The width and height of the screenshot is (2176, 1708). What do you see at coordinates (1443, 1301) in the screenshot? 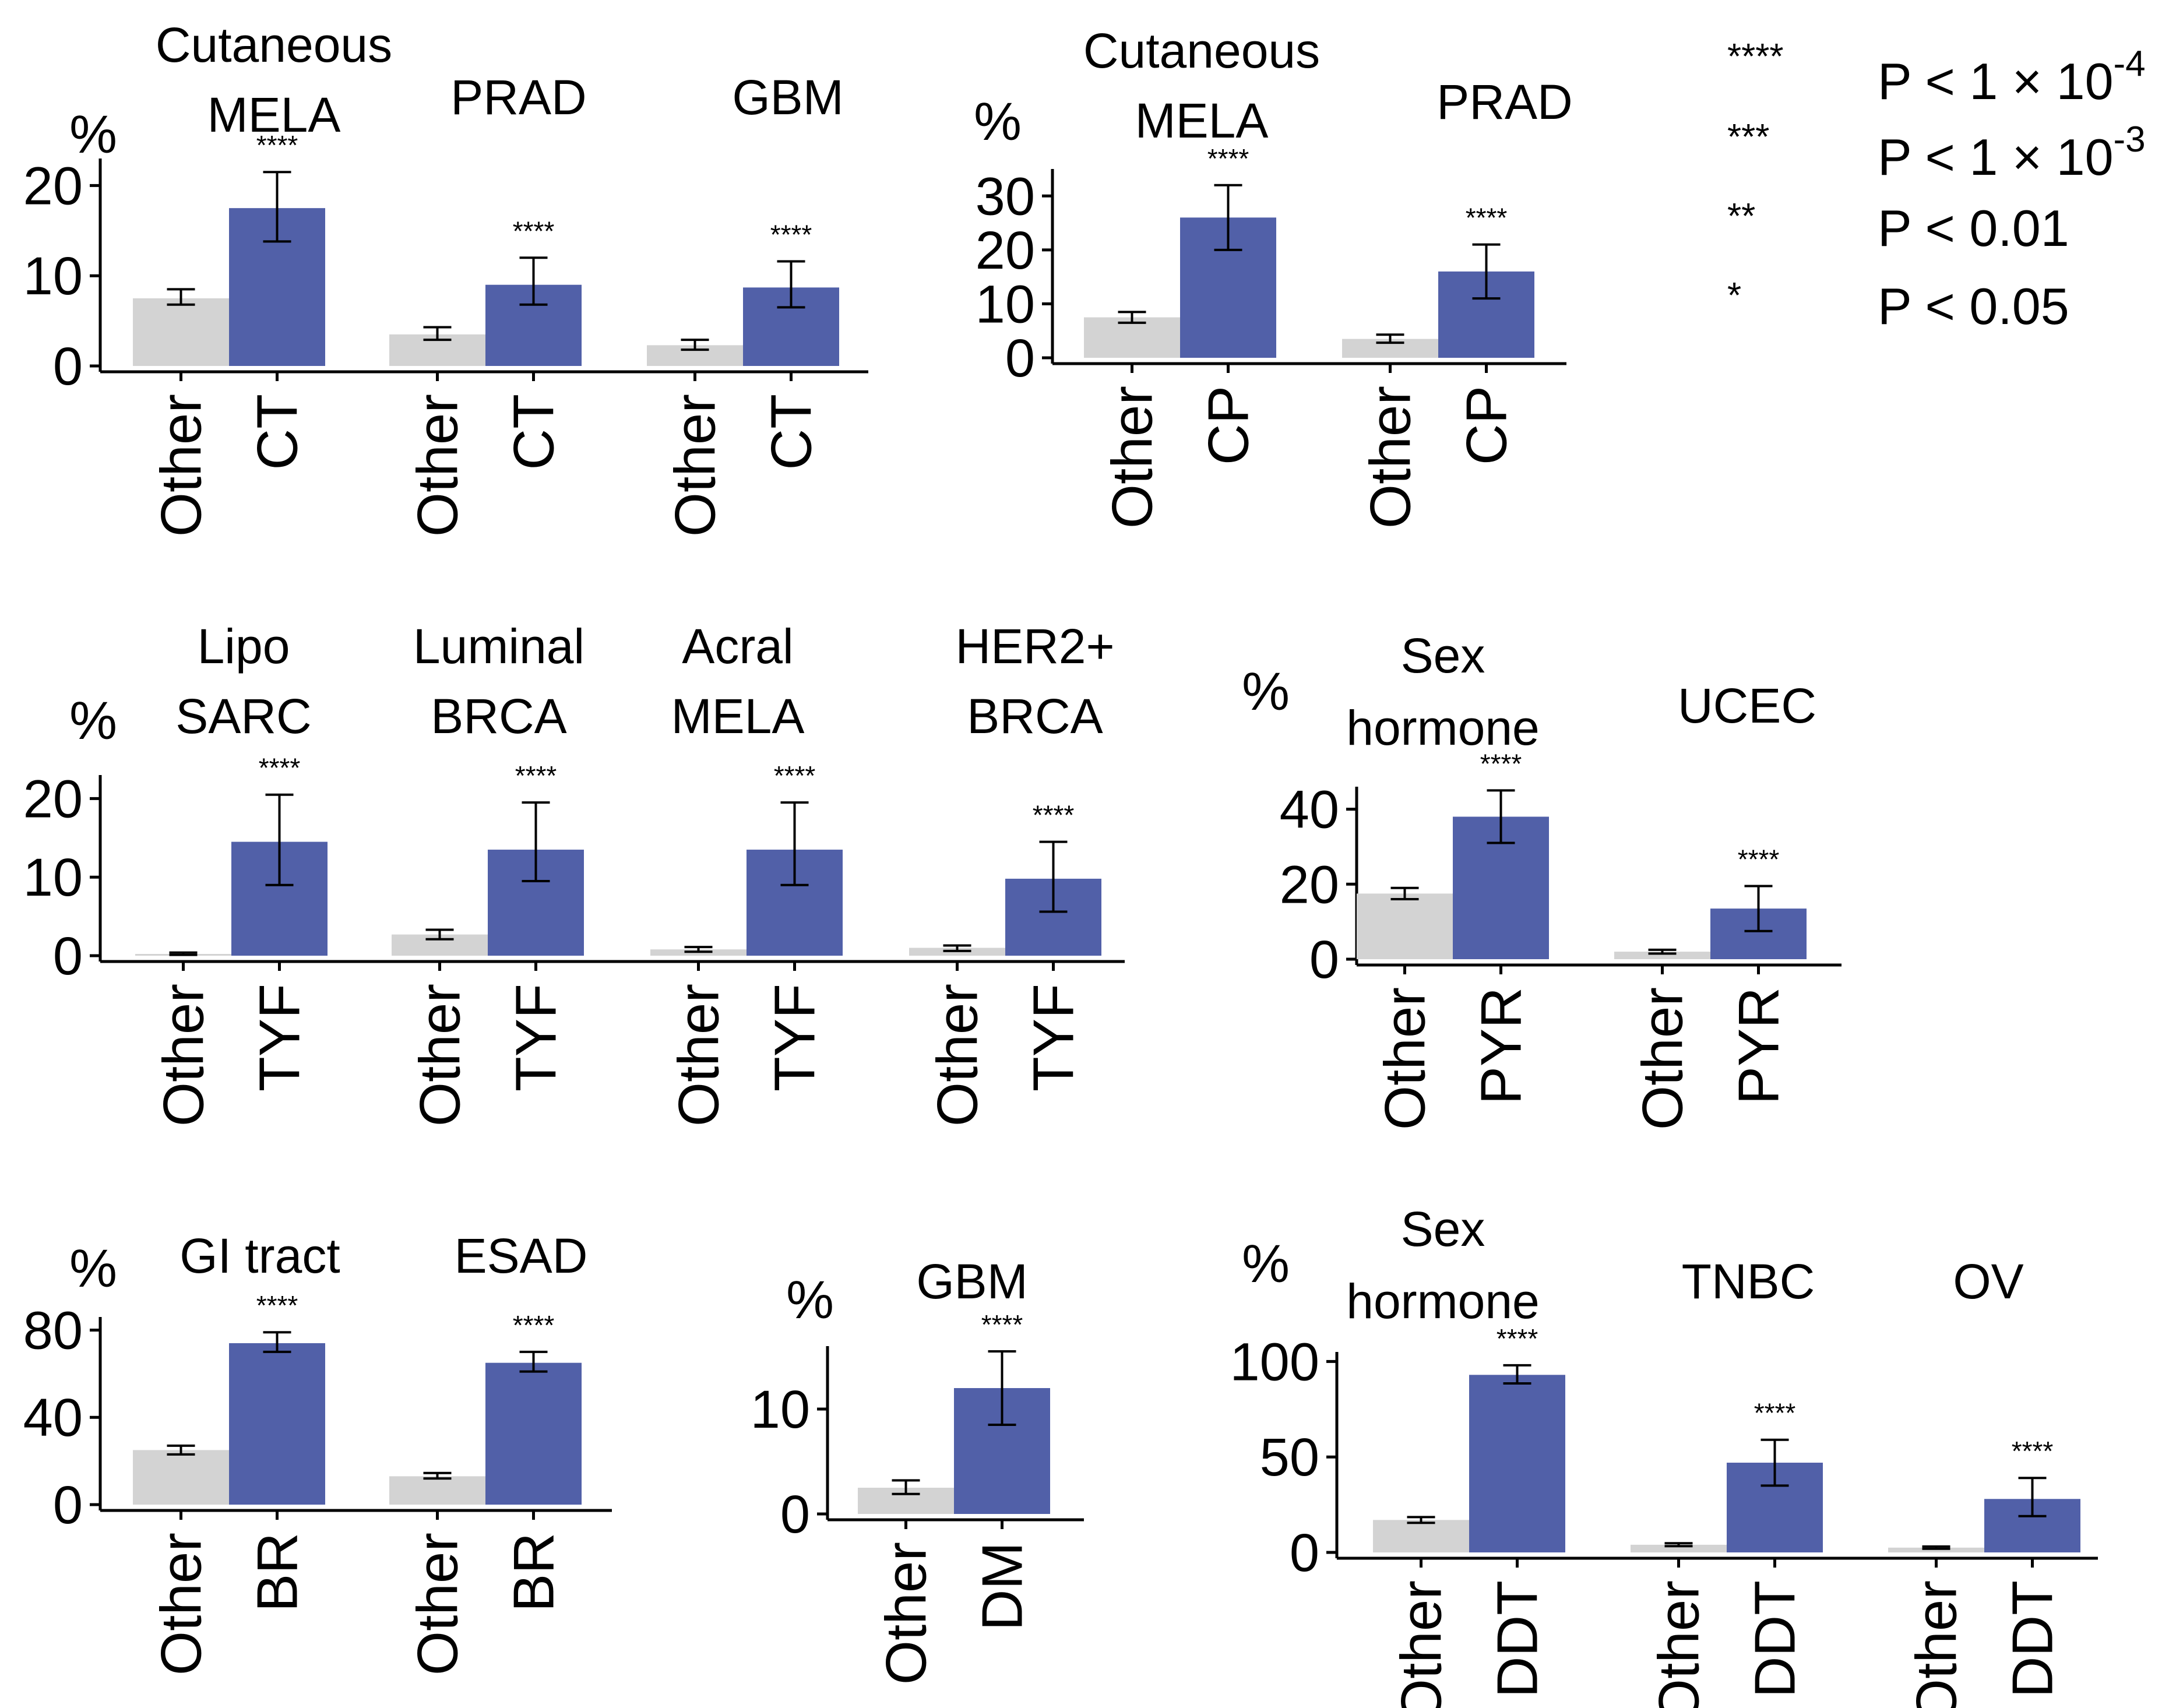
I see `group-title: hormone` at bounding box center [1443, 1301].